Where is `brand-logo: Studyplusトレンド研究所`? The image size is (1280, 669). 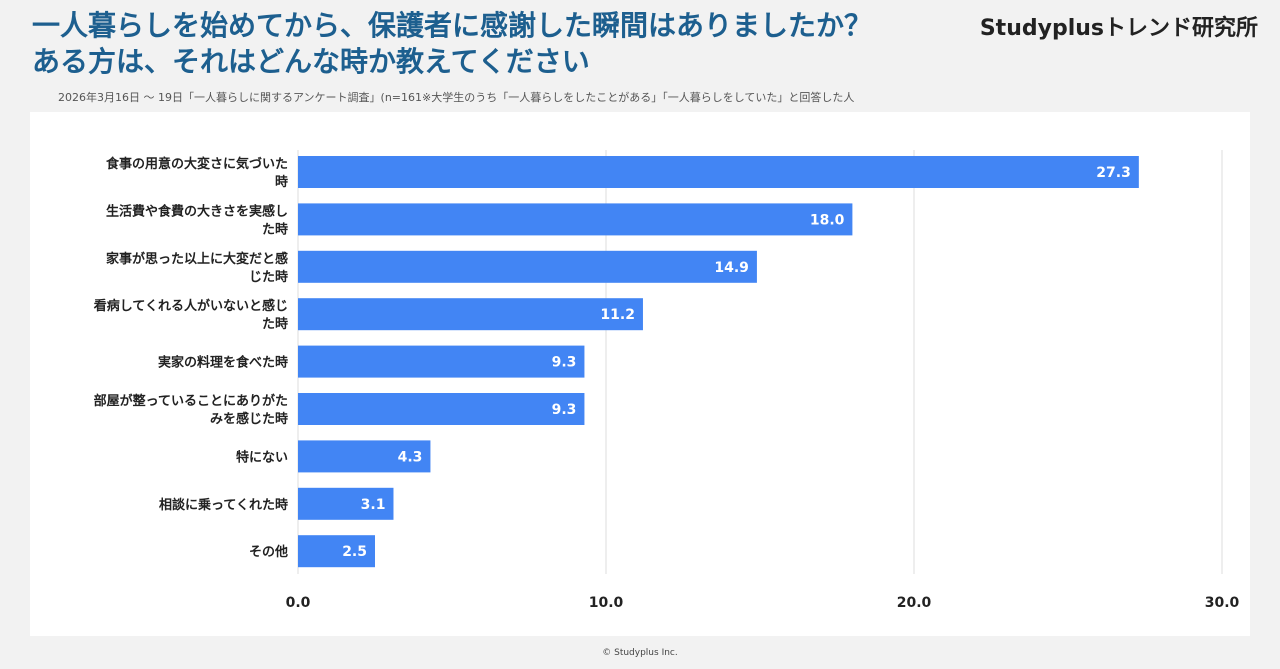 brand-logo: Studyplusトレンド研究所 is located at coordinates (1118, 28).